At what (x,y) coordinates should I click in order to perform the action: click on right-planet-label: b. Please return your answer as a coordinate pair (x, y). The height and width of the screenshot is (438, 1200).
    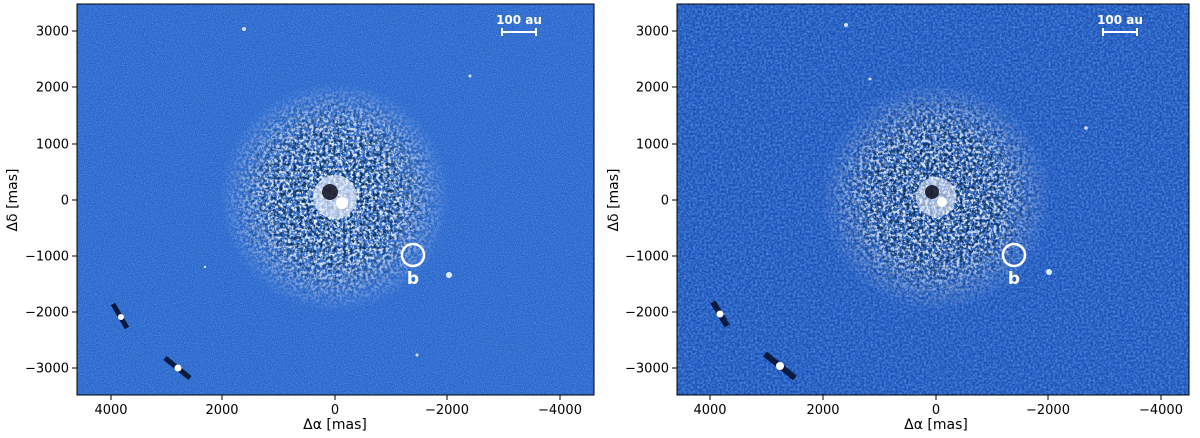
    Looking at the image, I should click on (1014, 279).